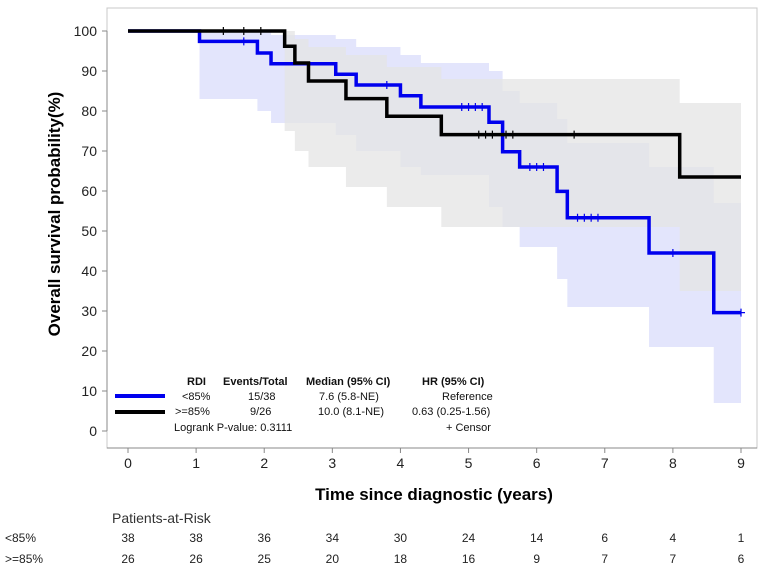 This screenshot has height=576, width=758. Describe the element at coordinates (196, 397) in the screenshot. I see `legend-row-lt85-rdi: <85%` at that location.